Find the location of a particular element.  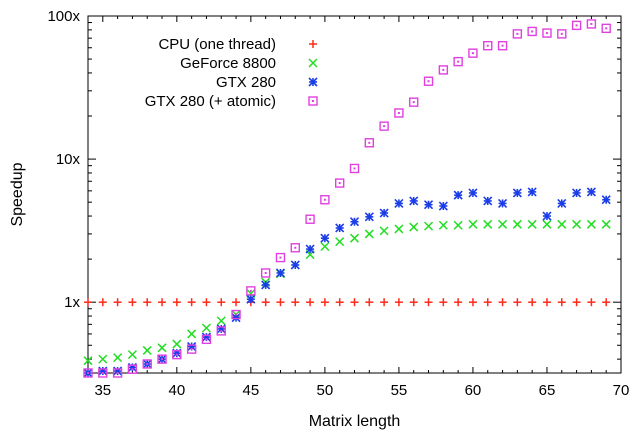

x-tick-label: 60 is located at coordinates (473, 390).